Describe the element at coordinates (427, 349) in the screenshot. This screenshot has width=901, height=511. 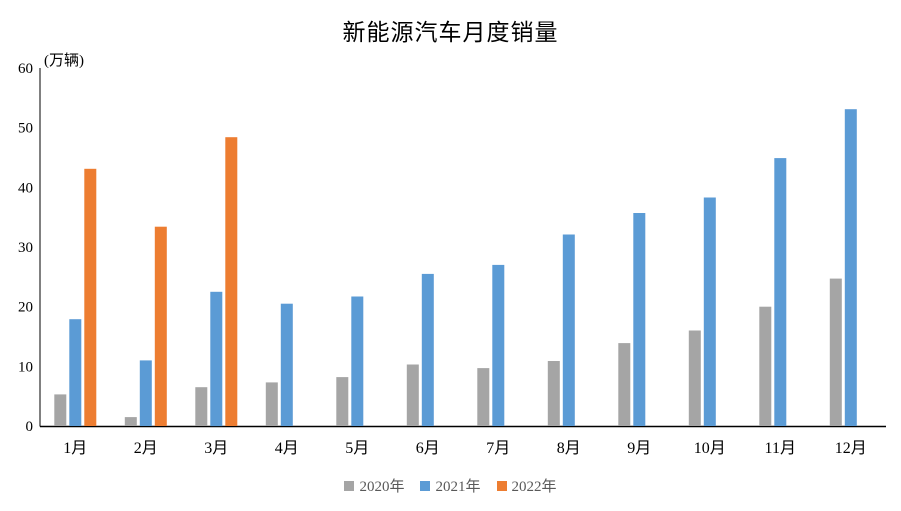
I see `bar-2021年-6月` at that location.